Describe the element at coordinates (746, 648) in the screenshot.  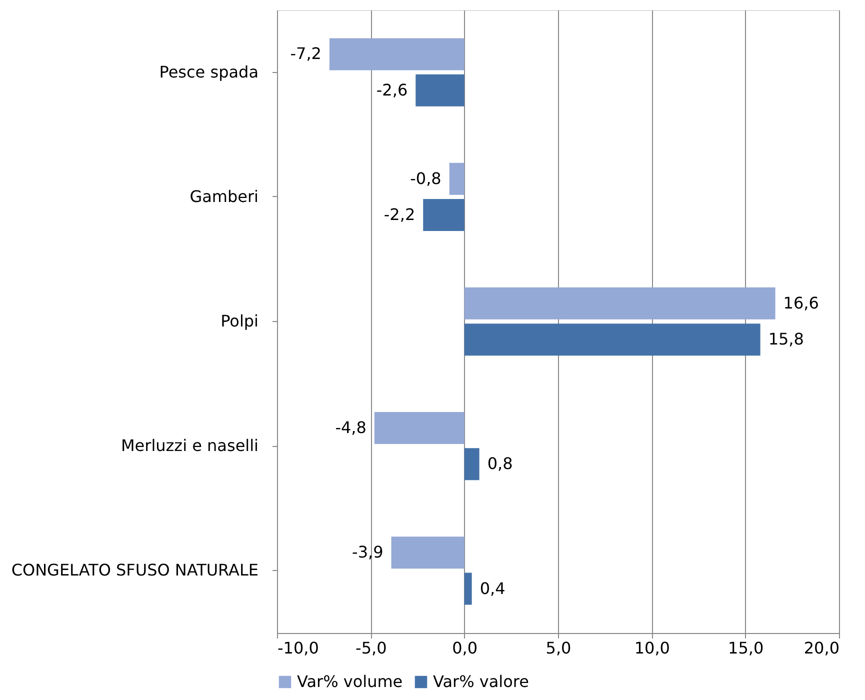
I see `x-tick-label: 15,0` at that location.